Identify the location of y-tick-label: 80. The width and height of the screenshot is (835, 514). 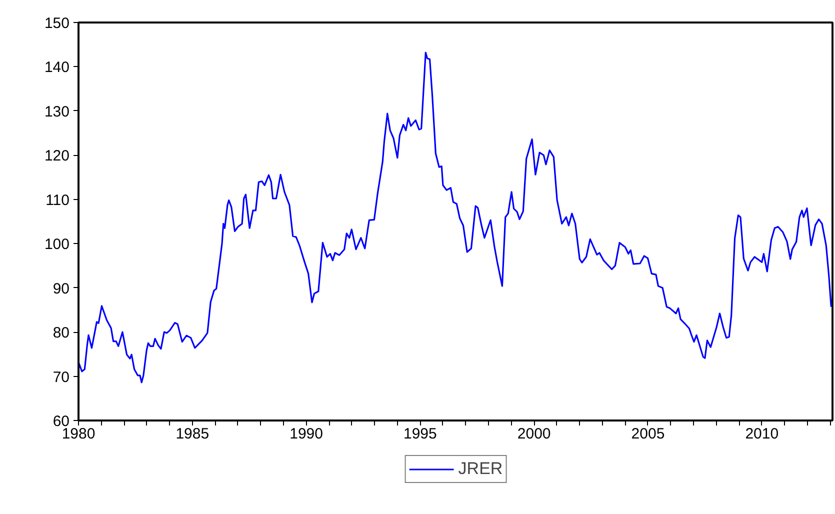
(61, 333).